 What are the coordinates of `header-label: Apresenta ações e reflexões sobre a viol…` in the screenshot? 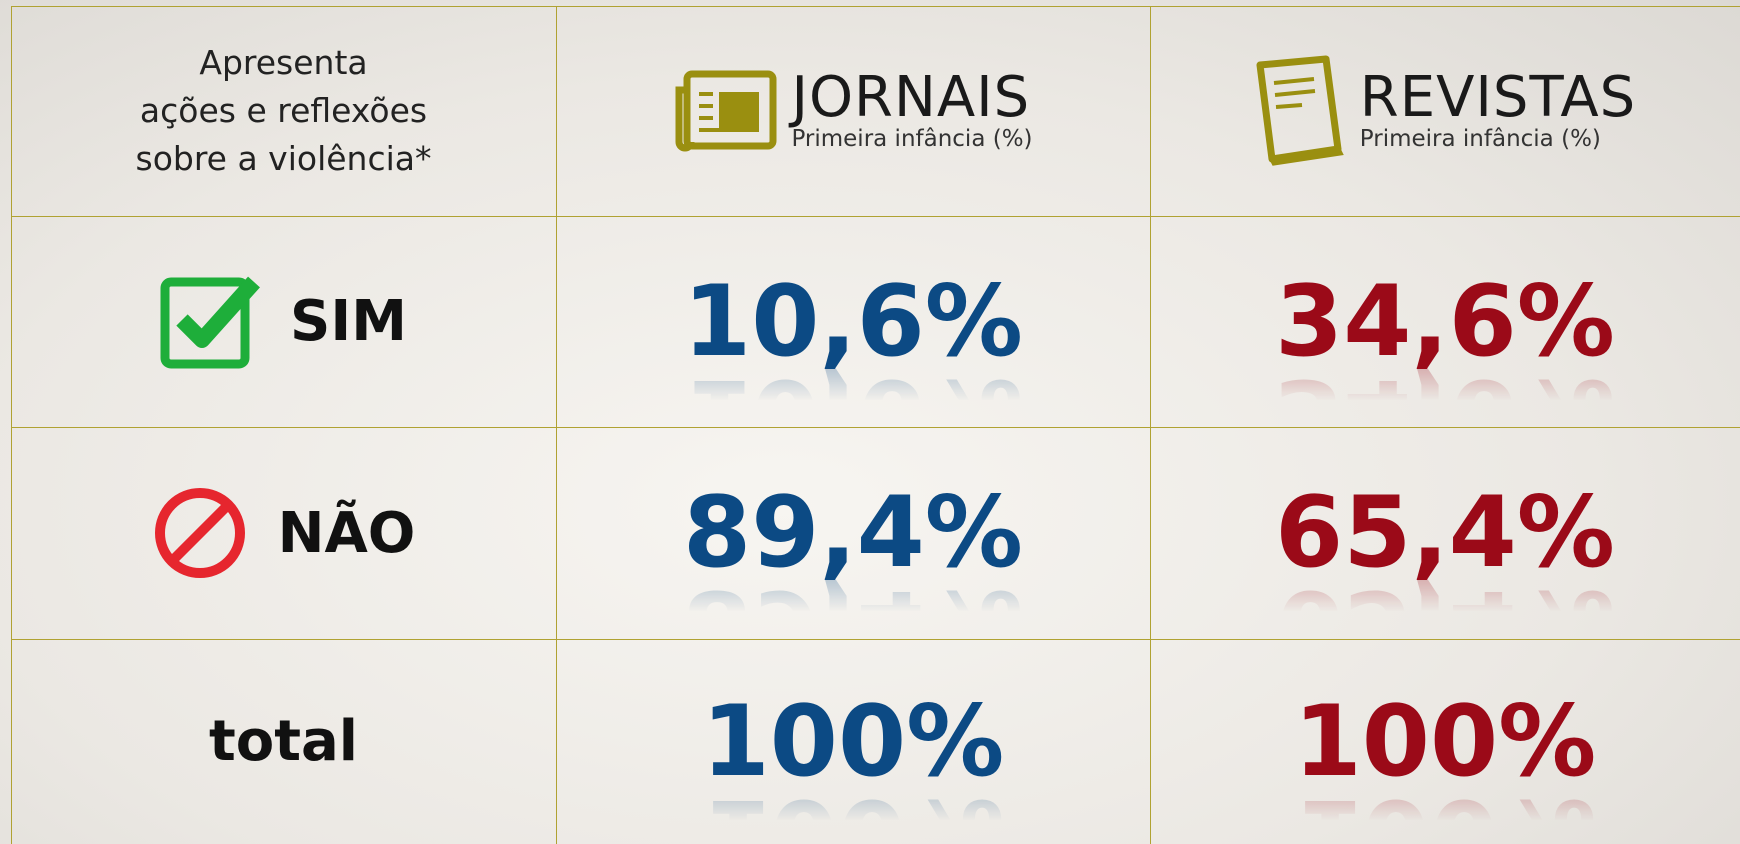 It's located at (283, 111).